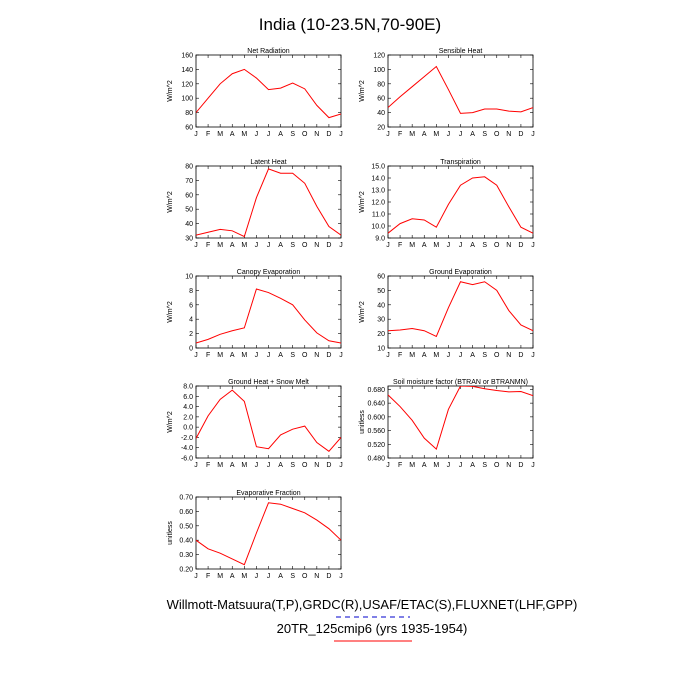 This screenshot has width=700, height=700. What do you see at coordinates (186, 570) in the screenshot?
I see `y-tick-label: 0.20` at bounding box center [186, 570].